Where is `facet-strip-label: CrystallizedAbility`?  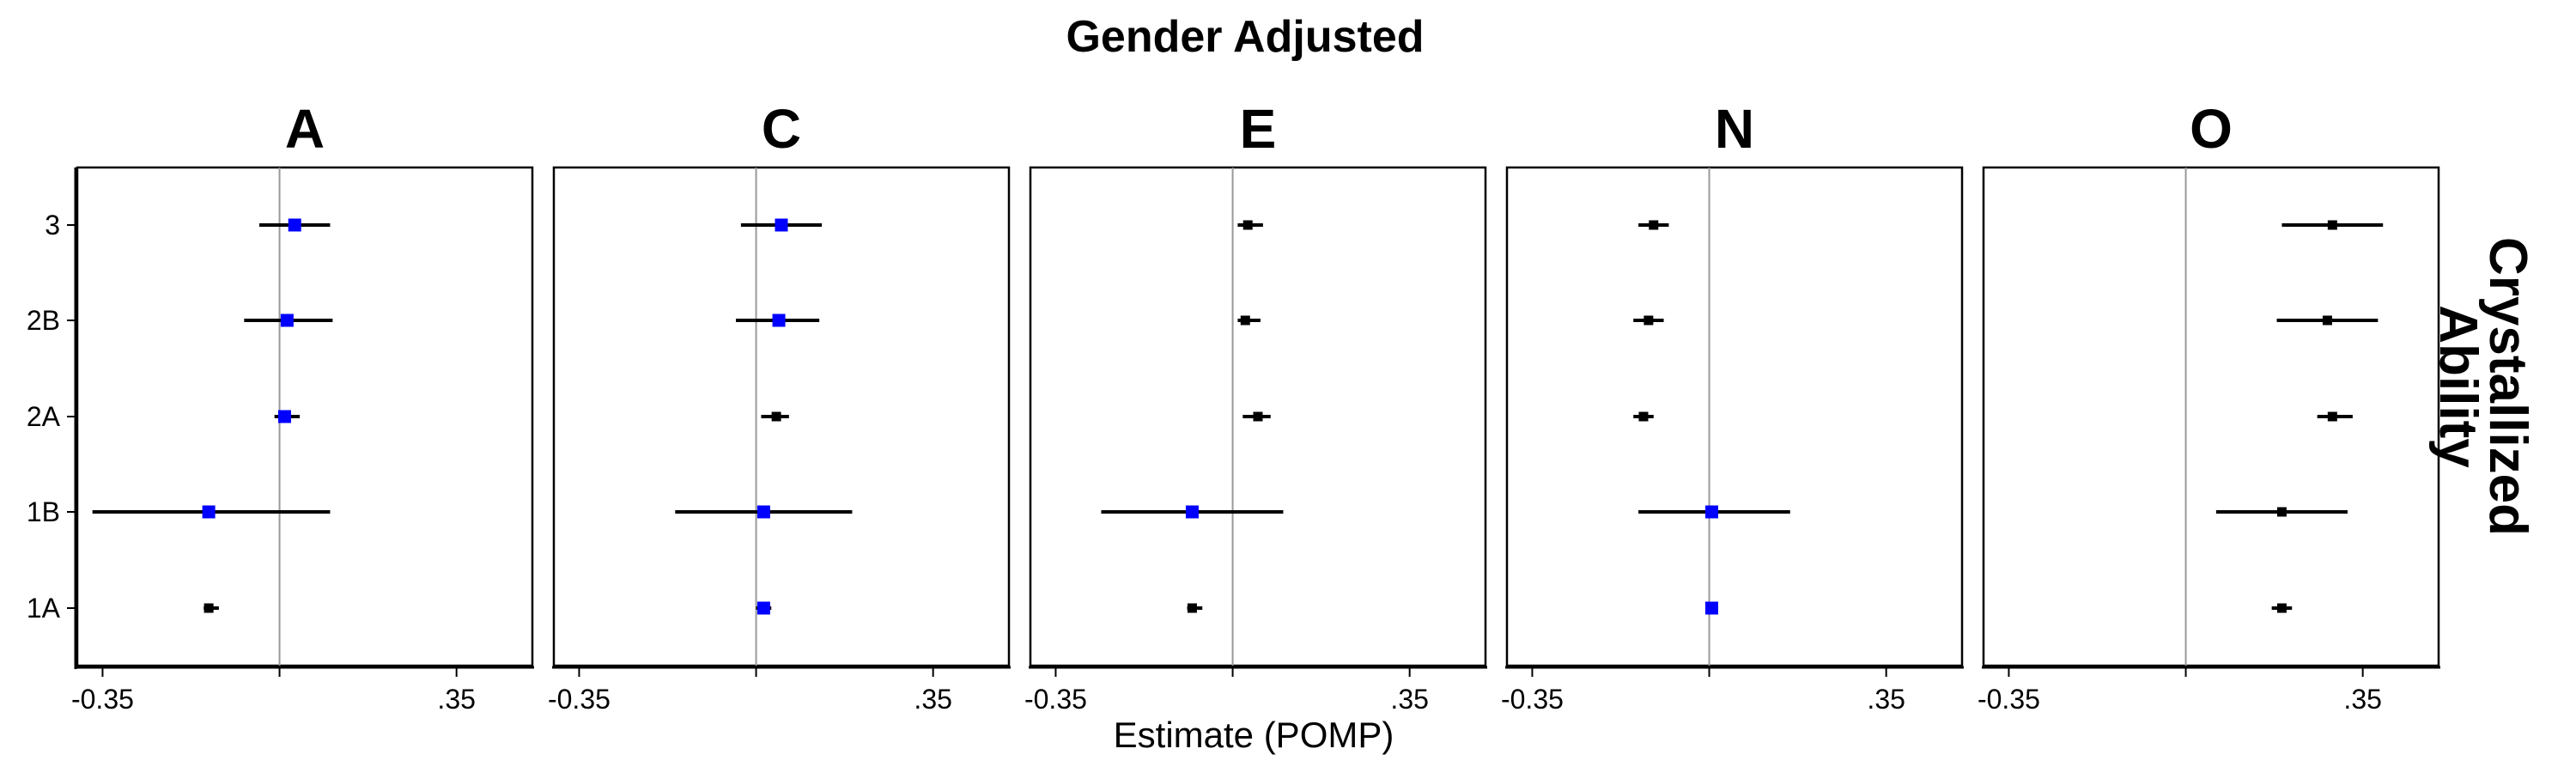
facet-strip-label: CrystallizedAbility is located at coordinates (2482, 386).